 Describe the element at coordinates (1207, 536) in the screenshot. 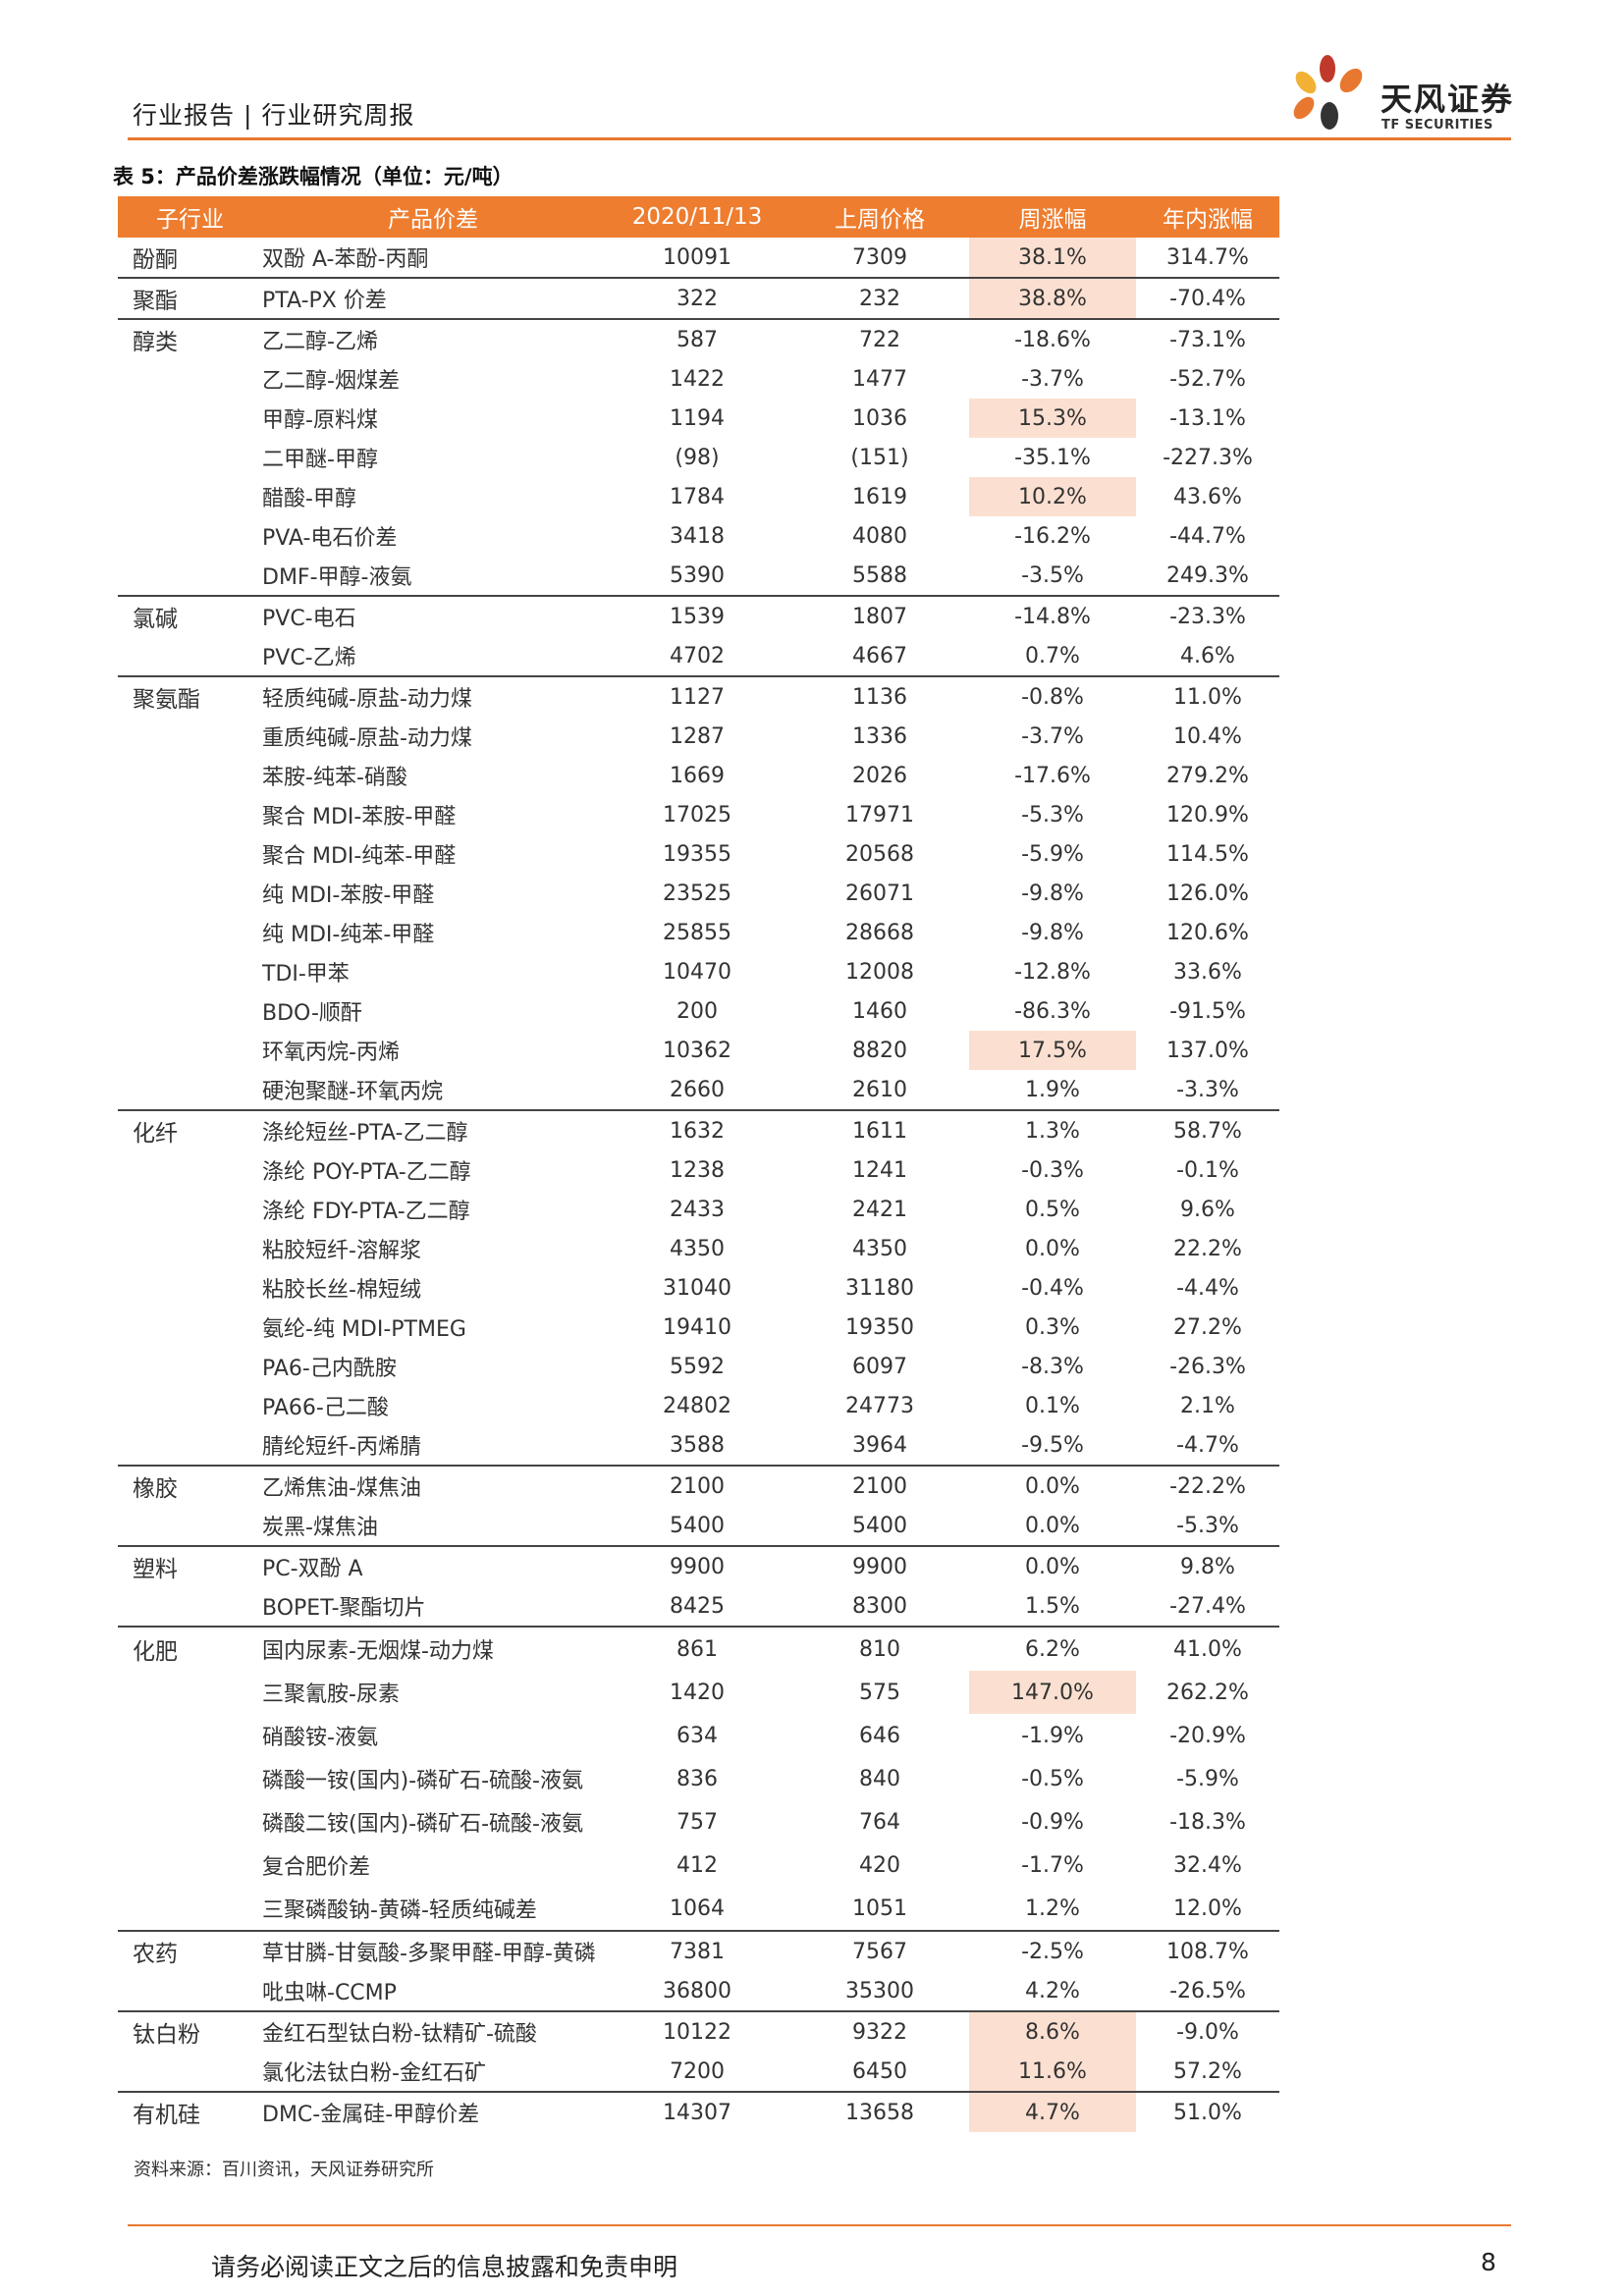

I see `ytd-change-cell: -44.7%` at that location.